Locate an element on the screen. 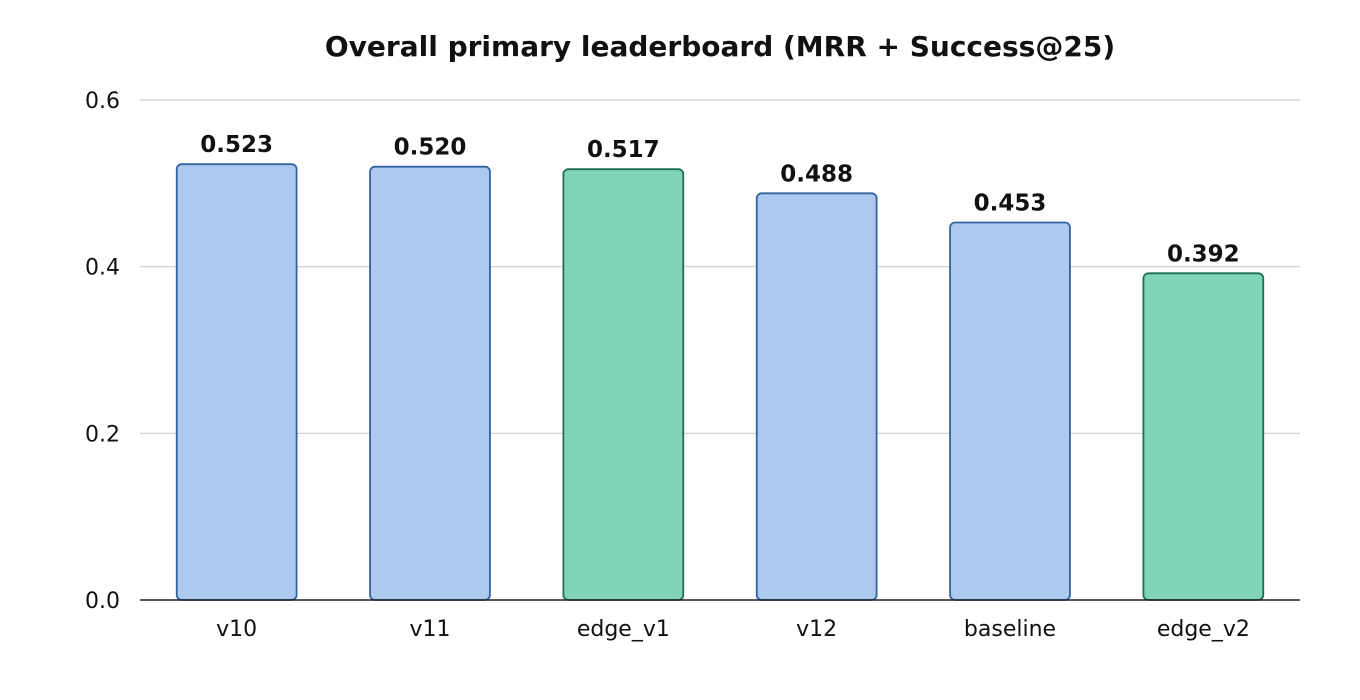 Image resolution: width=1360 pixels, height=700 pixels. y-tick-label: 0.0 is located at coordinates (102, 601).